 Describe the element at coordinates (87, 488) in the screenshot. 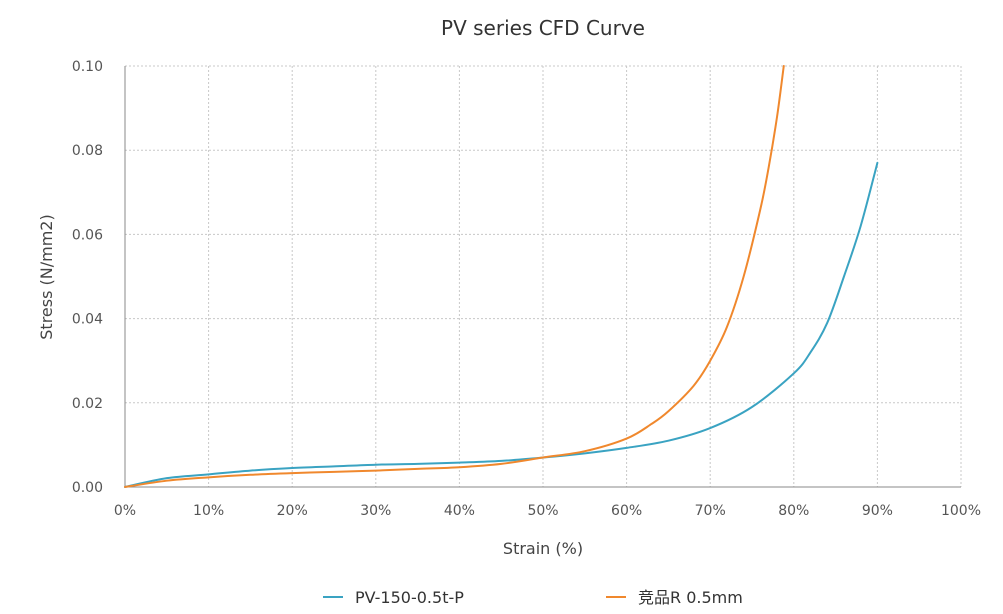

I see `y-tick-label: 0.00` at that location.